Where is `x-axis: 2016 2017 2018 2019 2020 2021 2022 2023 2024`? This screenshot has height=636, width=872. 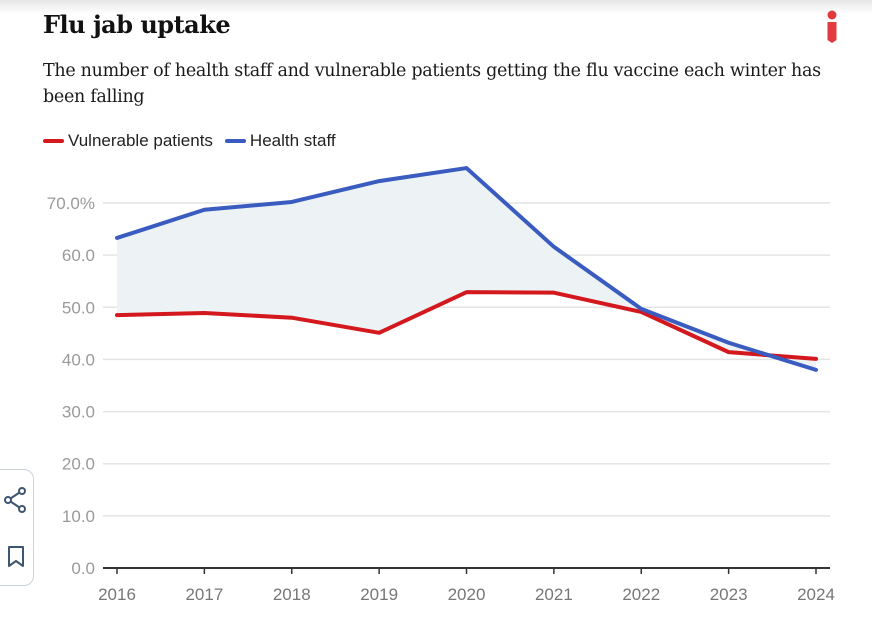
x-axis: 2016 2017 2018 2019 2020 2021 2022 2023 2024 is located at coordinates (466, 585).